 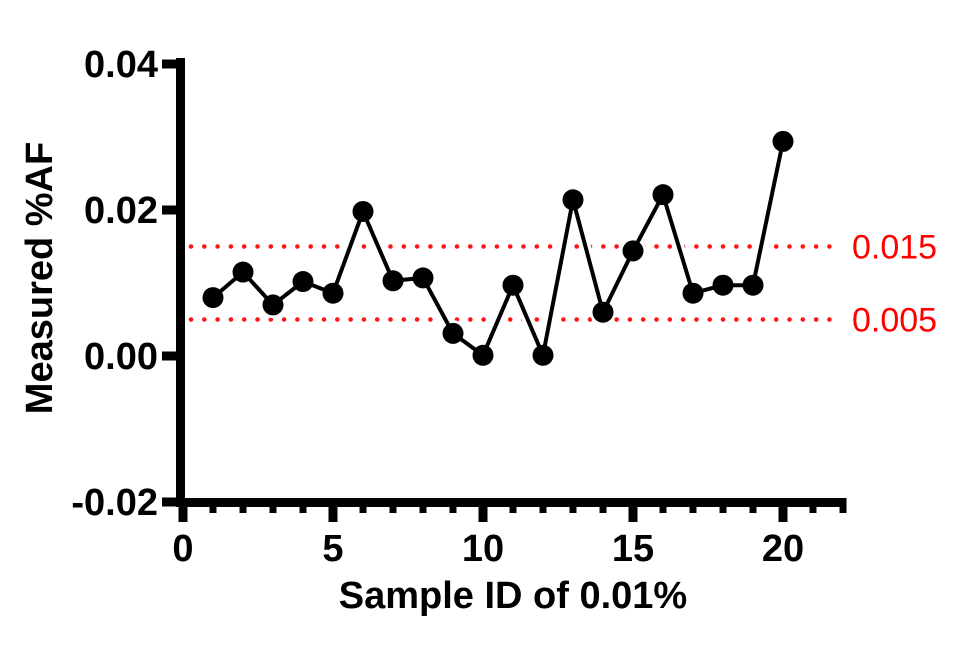 What do you see at coordinates (40, 278) in the screenshot?
I see `y-axis-title: Measured %AF` at bounding box center [40, 278].